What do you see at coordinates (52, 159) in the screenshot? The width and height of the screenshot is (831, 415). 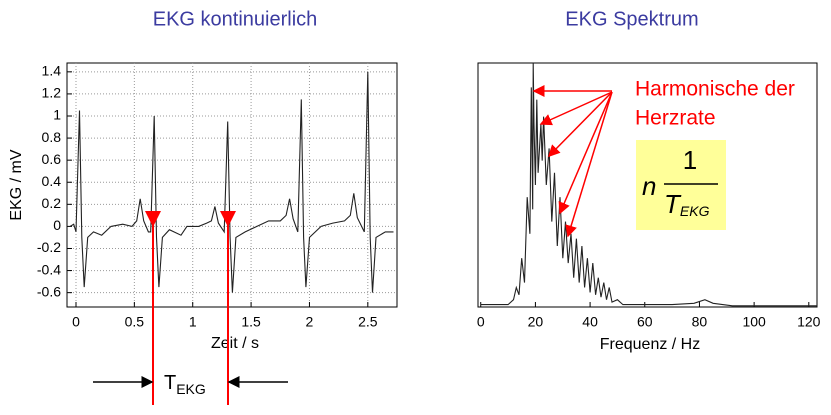 I see `y-tick-label: 0.6` at bounding box center [52, 159].